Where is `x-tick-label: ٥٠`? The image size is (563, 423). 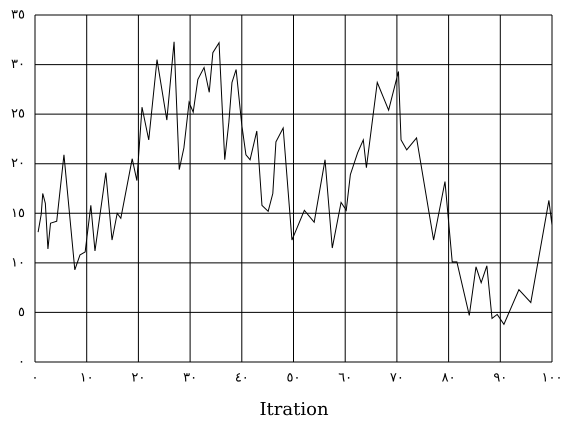 x-tick-label: ٥٠ is located at coordinates (294, 378).